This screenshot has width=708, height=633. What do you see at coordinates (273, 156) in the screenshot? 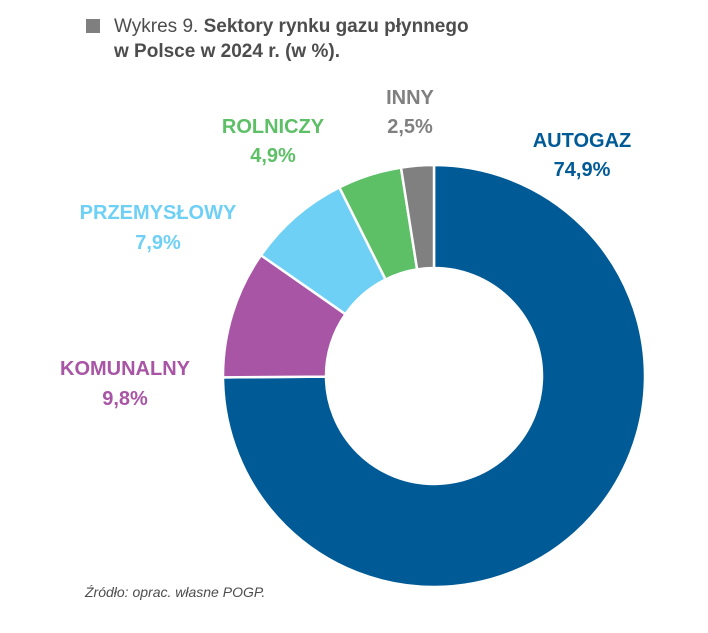
I see `slice-value-rolniczy: 4,9%` at bounding box center [273, 156].